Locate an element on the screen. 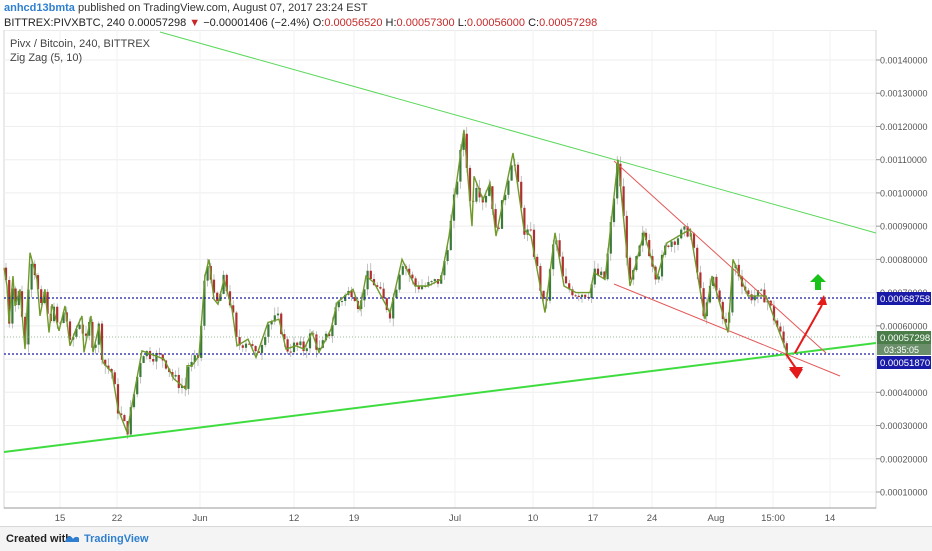  y-tick-label: 0.00090000 is located at coordinates (904, 227).